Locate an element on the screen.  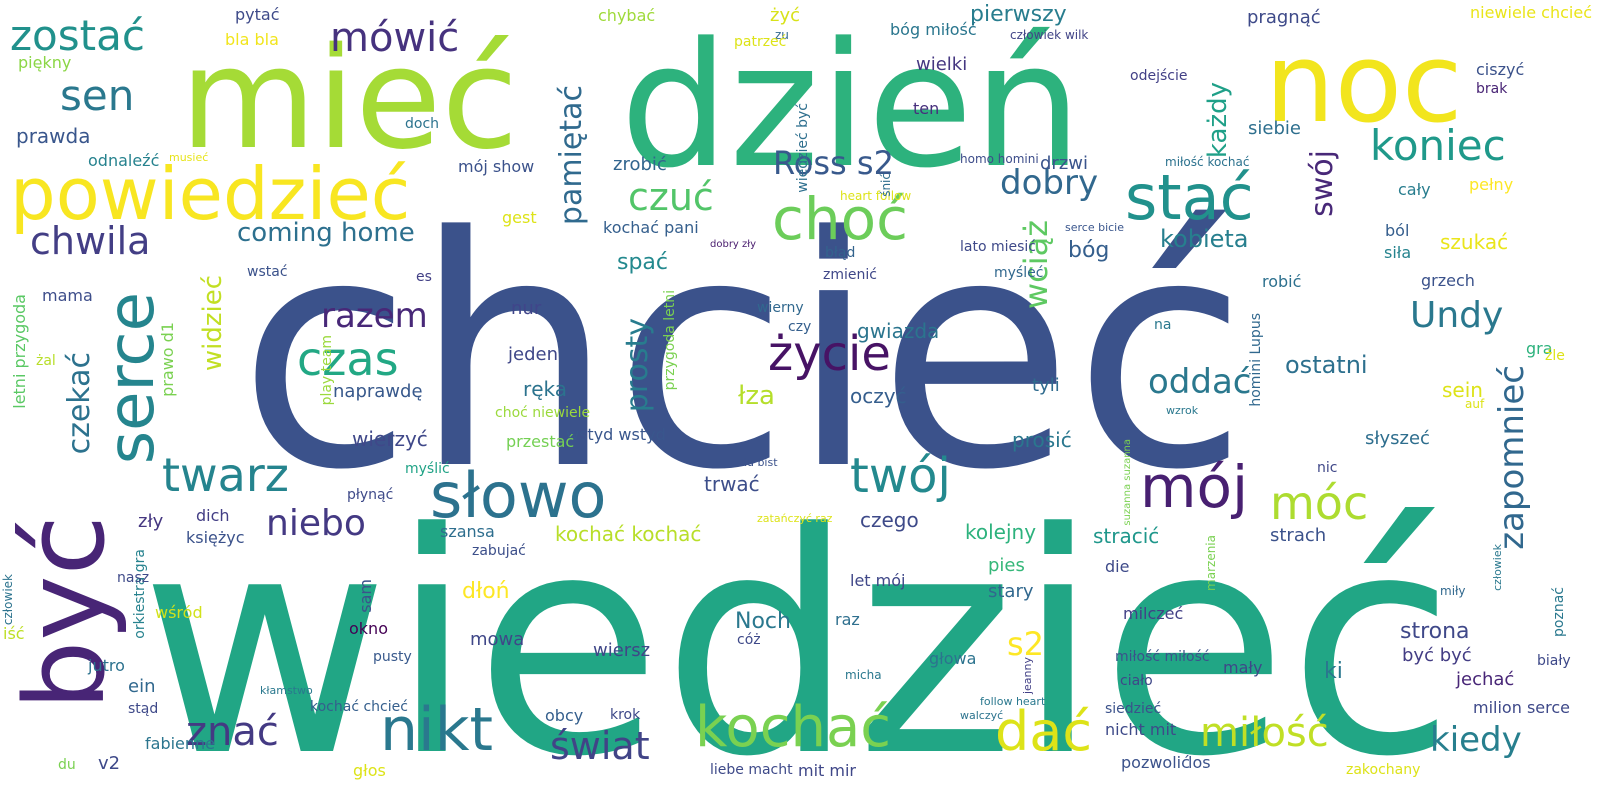
word-doch: doch is located at coordinates (422, 124).